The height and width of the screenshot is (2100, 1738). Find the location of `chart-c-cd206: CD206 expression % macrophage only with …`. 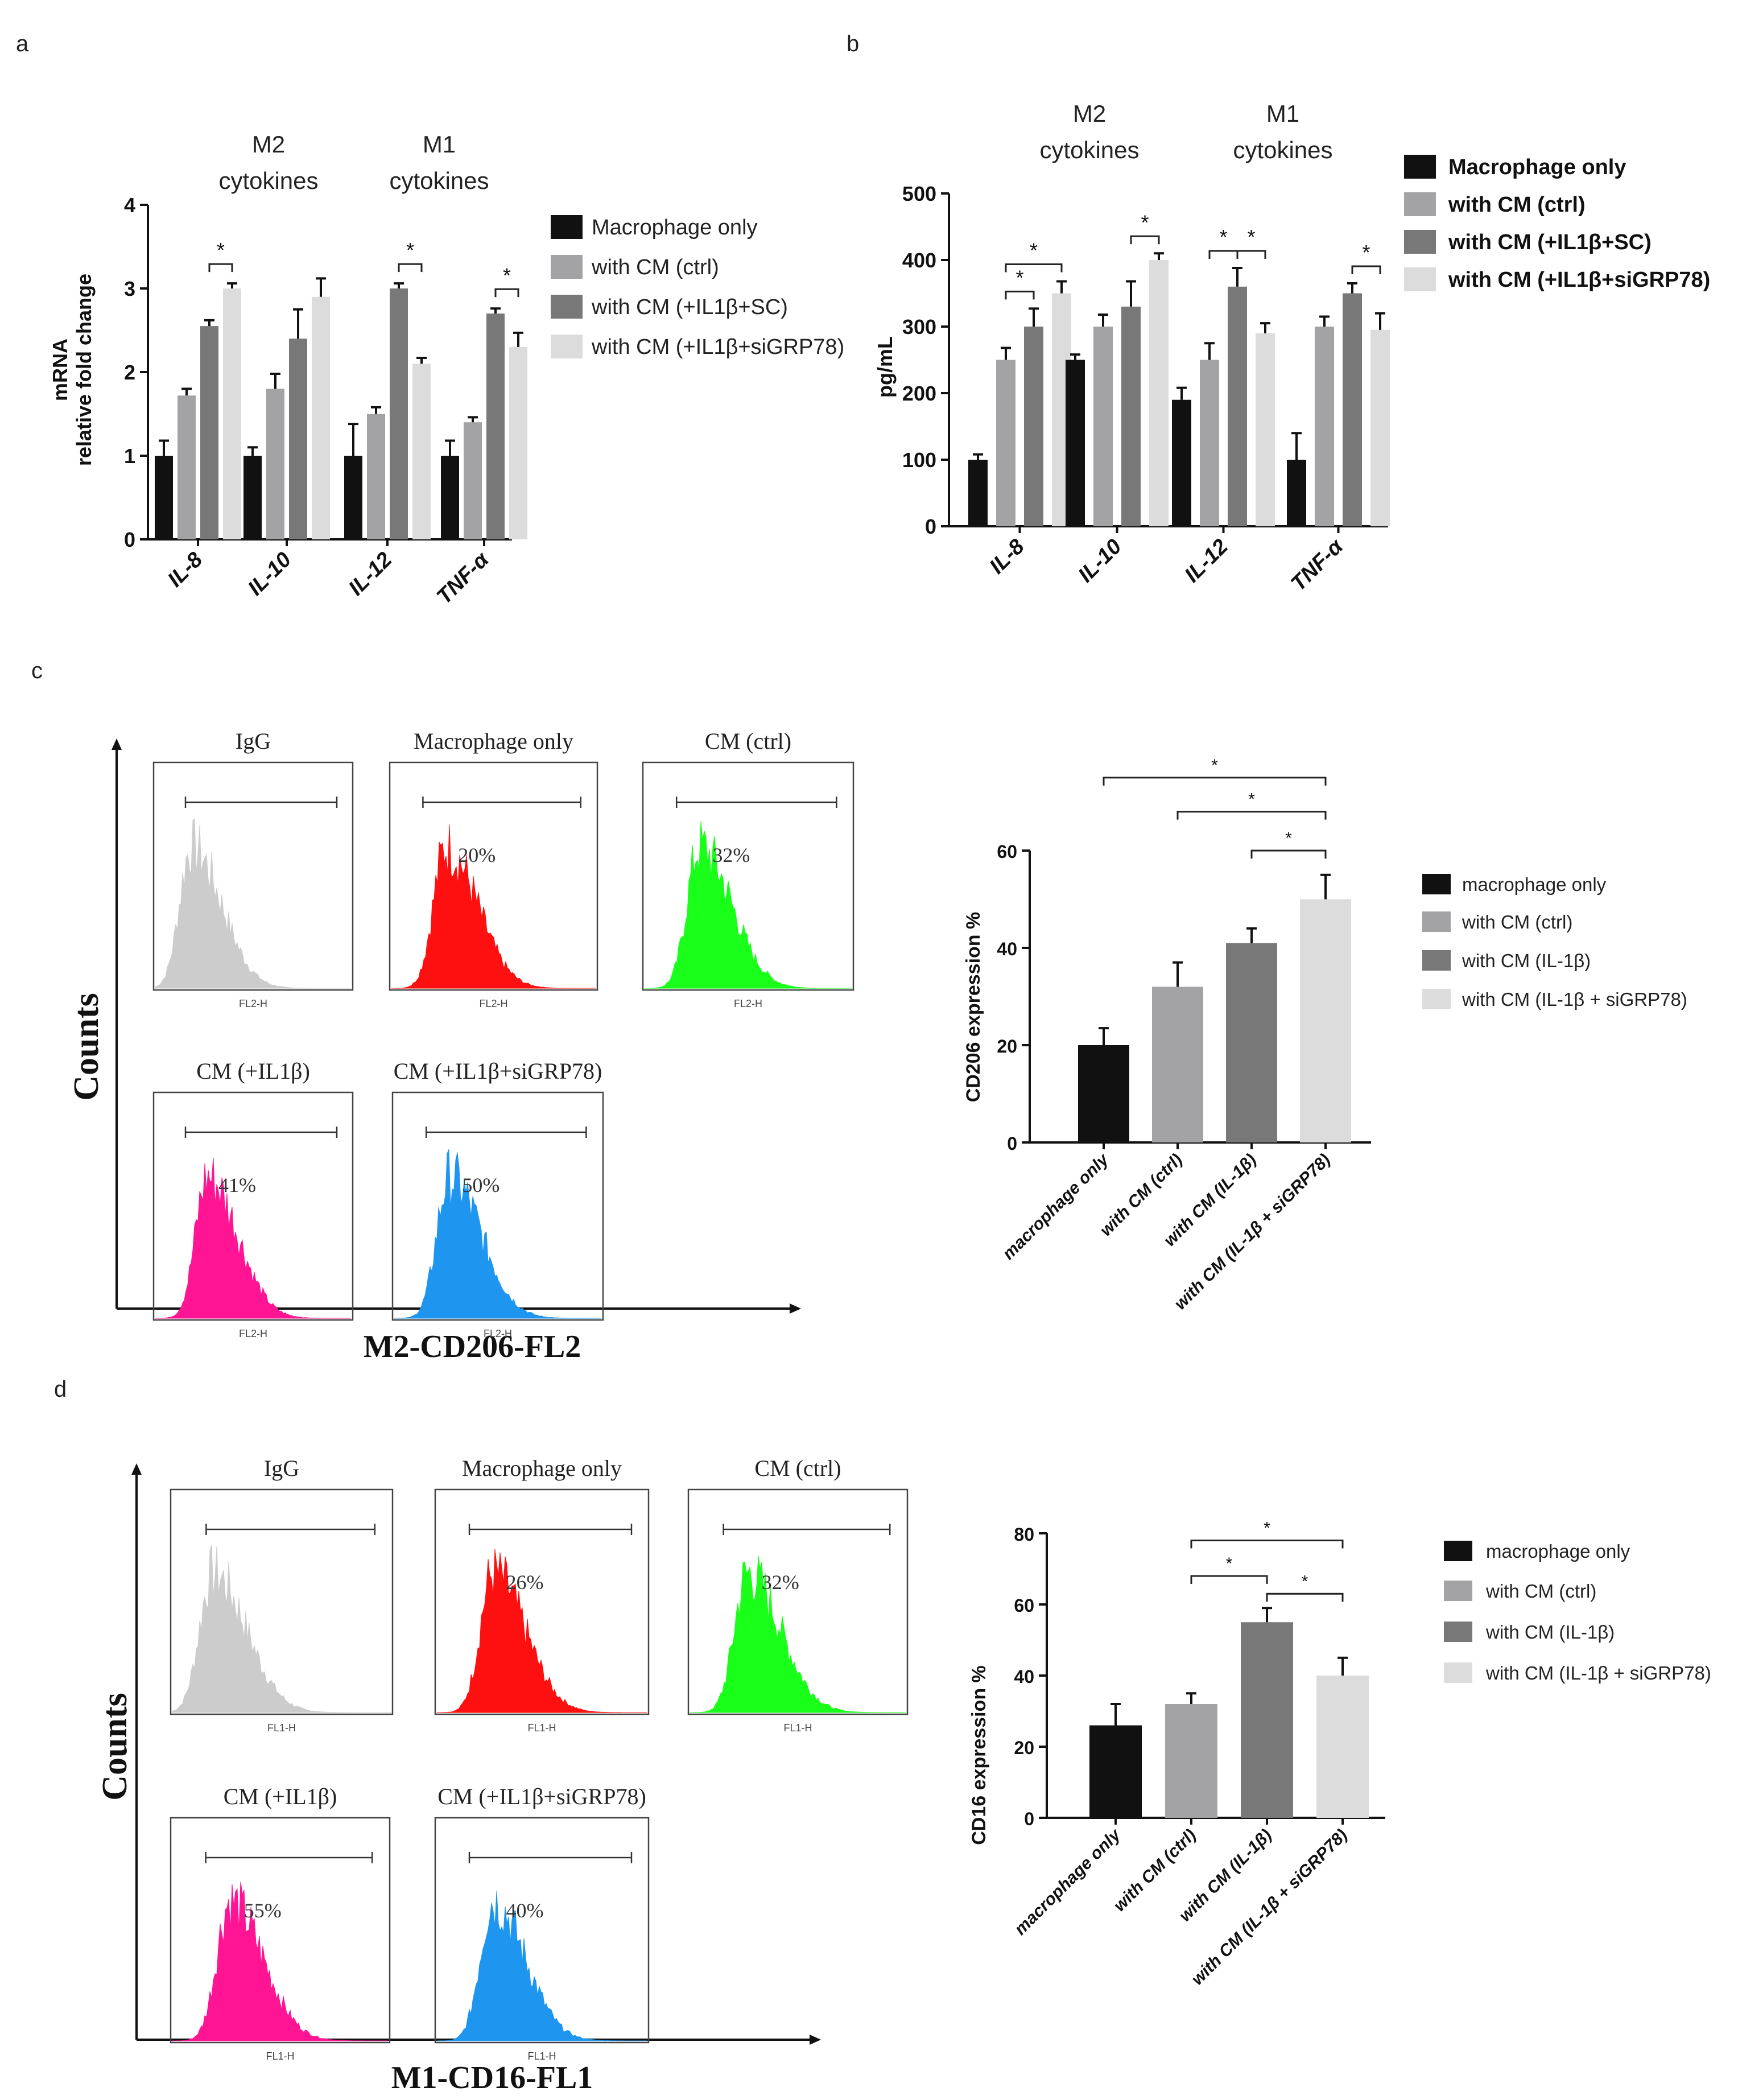

chart-c-cd206: CD206 expression % macrophage only with … is located at coordinates (1325, 1035).